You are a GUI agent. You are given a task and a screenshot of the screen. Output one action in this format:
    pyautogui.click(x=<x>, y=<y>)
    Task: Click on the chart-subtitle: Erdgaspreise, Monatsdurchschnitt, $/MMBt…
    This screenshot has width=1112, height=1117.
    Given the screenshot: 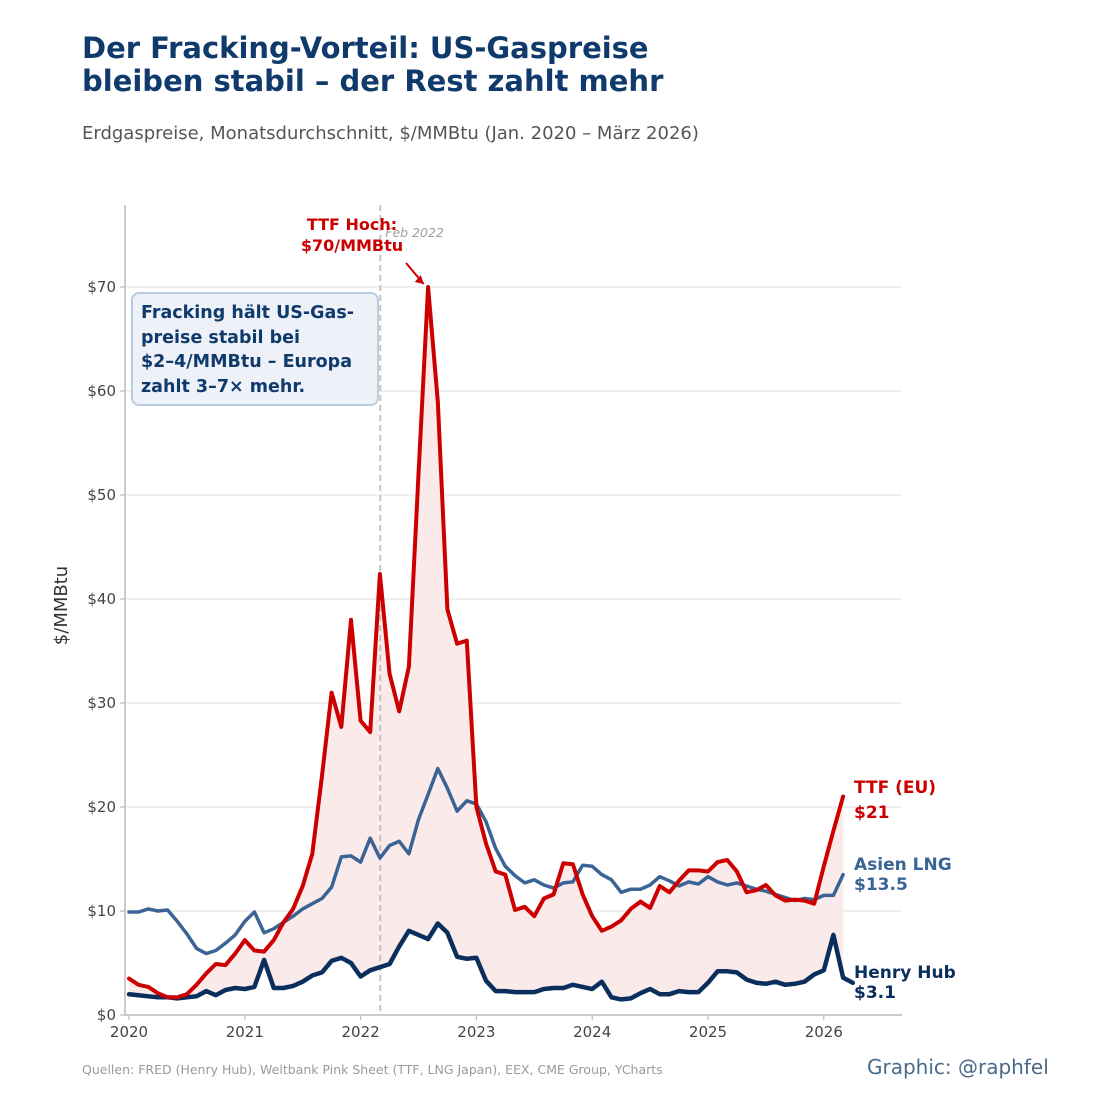 What is the action you would take?
    pyautogui.click(x=390, y=133)
    